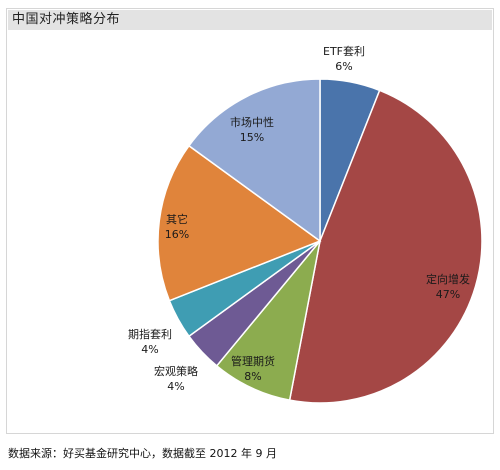 The height and width of the screenshot is (470, 500). What do you see at coordinates (344, 51) in the screenshot?
I see `slice-label-0: ETF套利` at bounding box center [344, 51].